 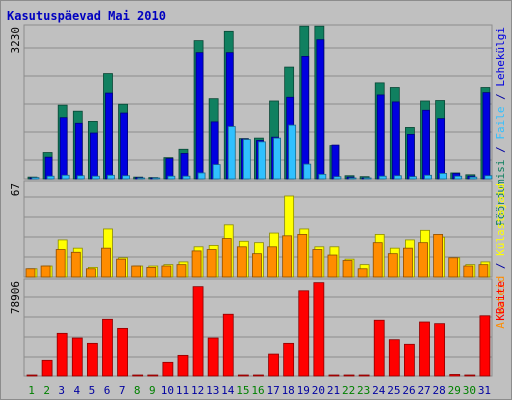 What do you see at coordinates (500, 57) in the screenshot?
I see `legend-label-1-5: Lehekülgi` at bounding box center [500, 57].